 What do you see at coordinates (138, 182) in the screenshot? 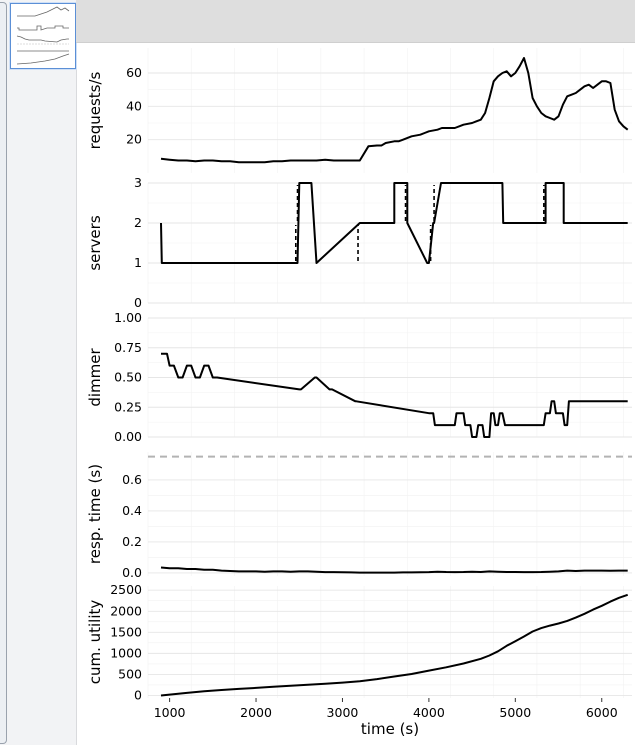
I see `y-tick-label: 3` at bounding box center [138, 182].